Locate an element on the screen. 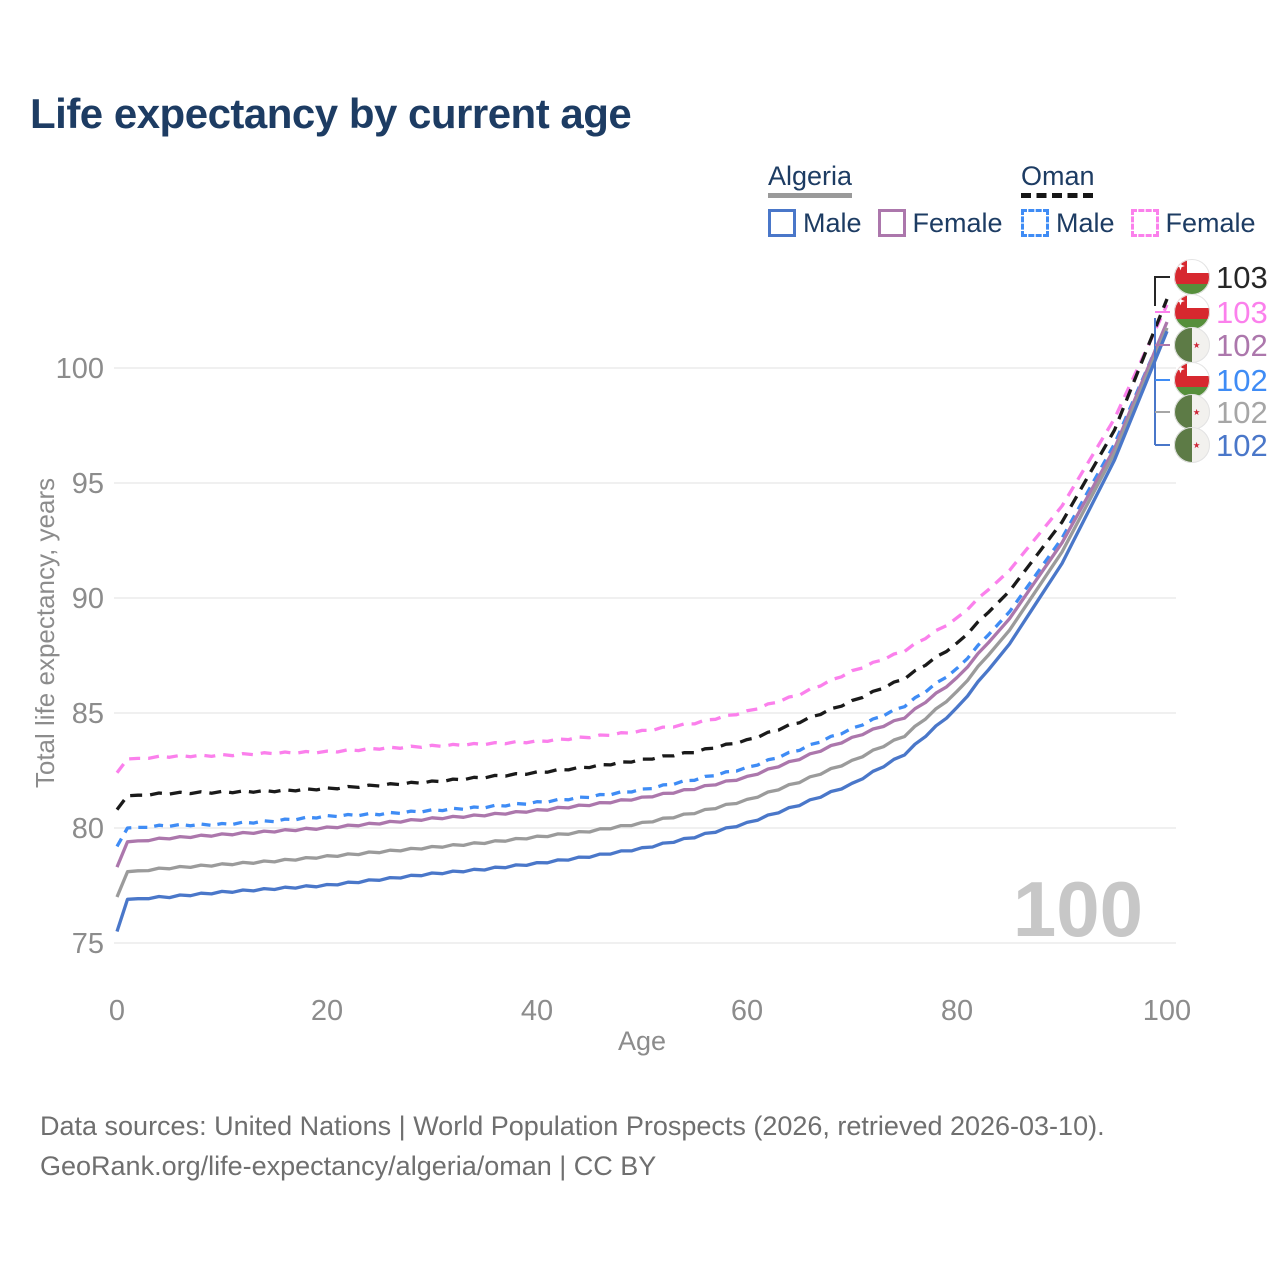  x-tick-20: 20 is located at coordinates (327, 1011).